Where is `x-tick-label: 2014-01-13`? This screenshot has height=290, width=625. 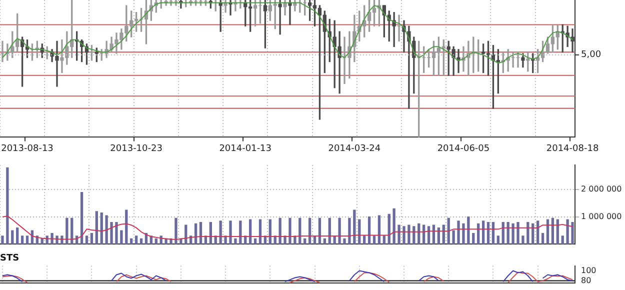 x-tick-label: 2014-01-13 is located at coordinates (245, 149).